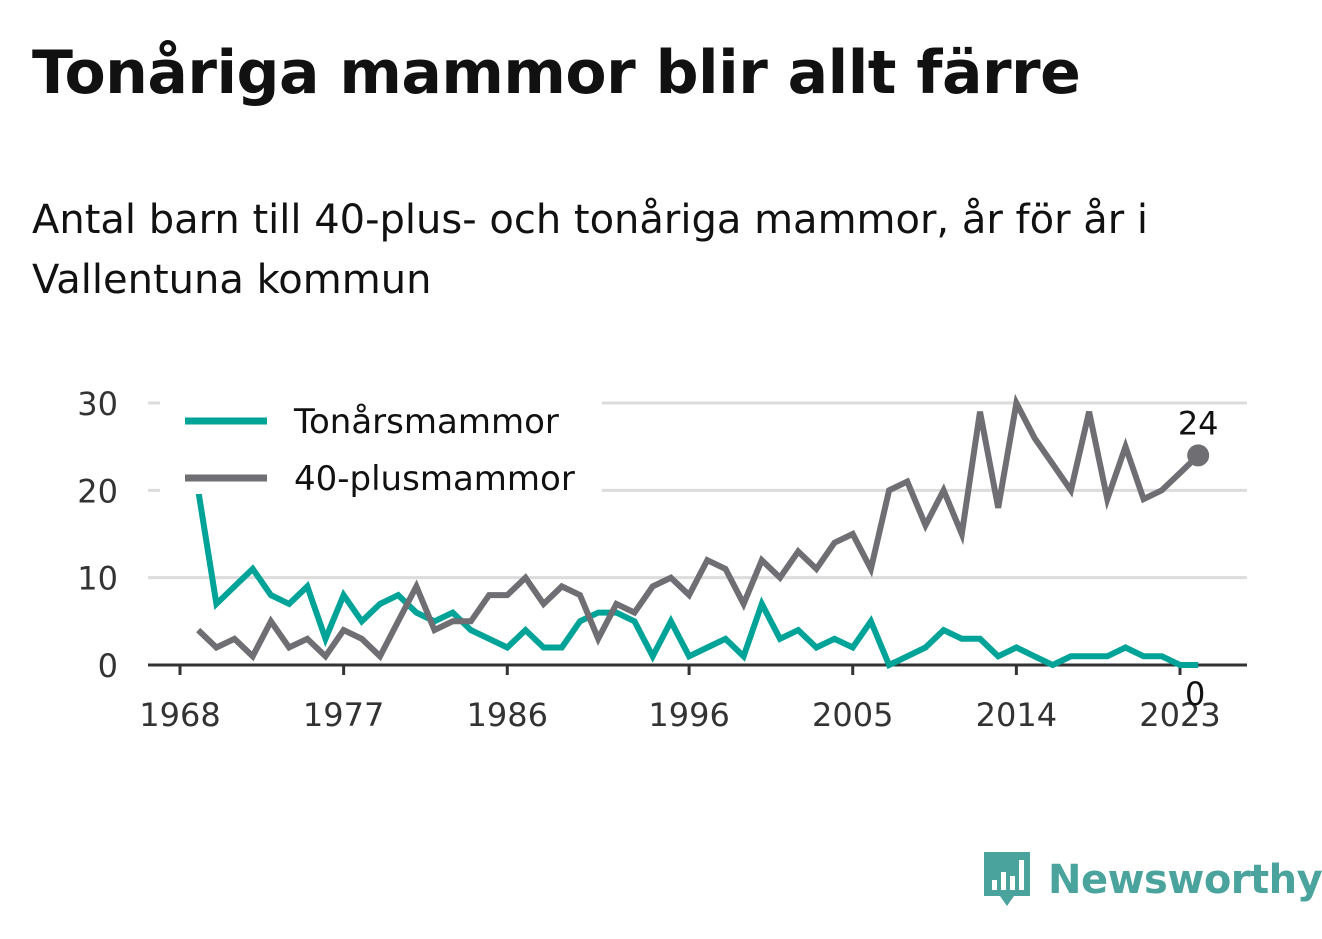  I want to click on x-tick-label: 1996, so click(688, 715).